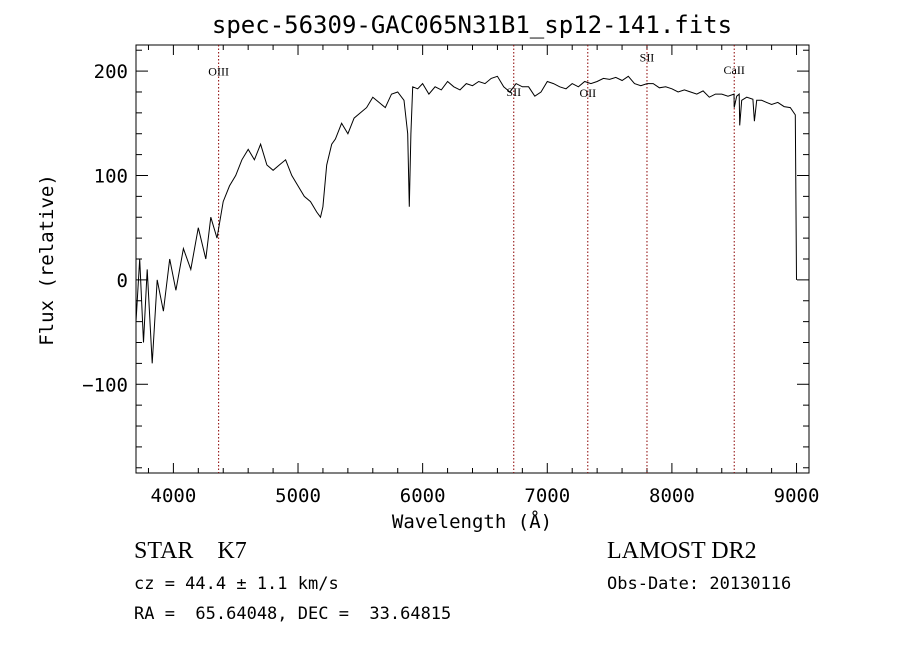  I want to click on chart-title: spec-56309-GAC065N31B1_sp12-141.fits, so click(472, 25).